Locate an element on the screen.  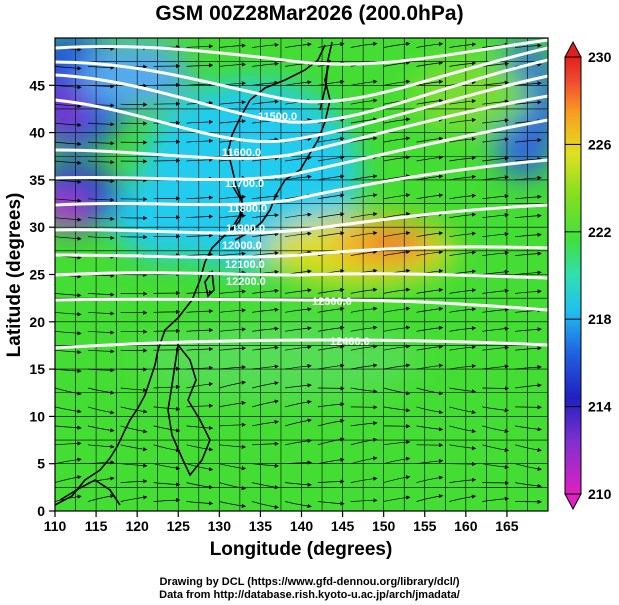
x-tick-label: 150 is located at coordinates (384, 526).